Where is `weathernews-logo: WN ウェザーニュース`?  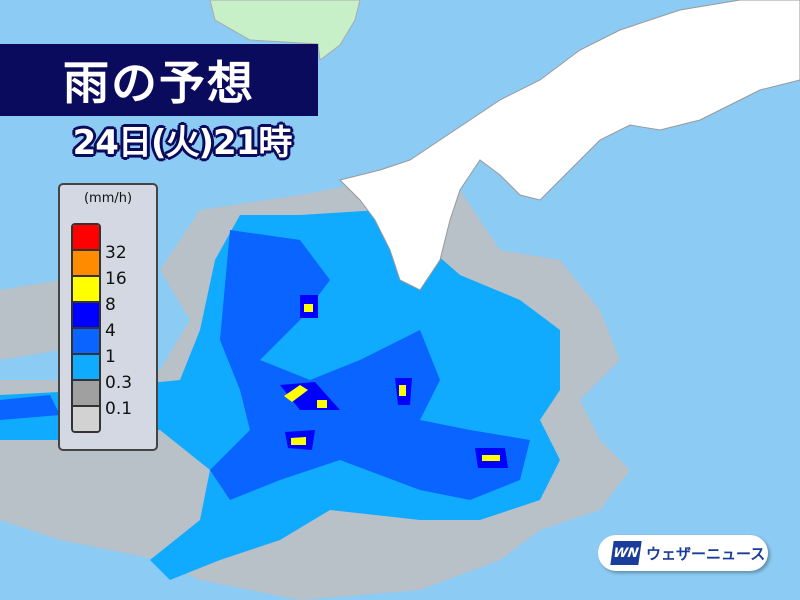 weathernews-logo: WN ウェザーニュース is located at coordinates (683, 553).